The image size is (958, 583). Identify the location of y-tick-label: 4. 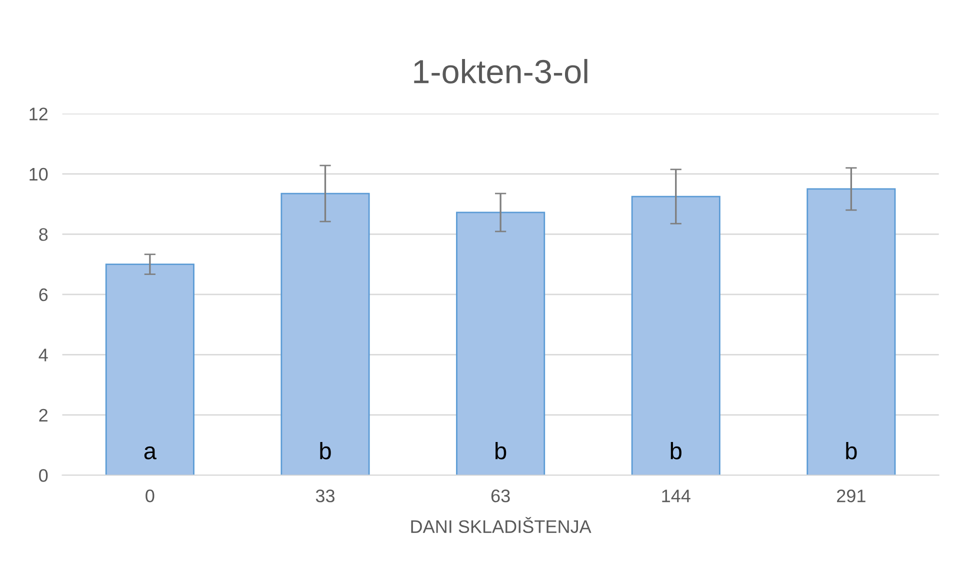
(43, 355).